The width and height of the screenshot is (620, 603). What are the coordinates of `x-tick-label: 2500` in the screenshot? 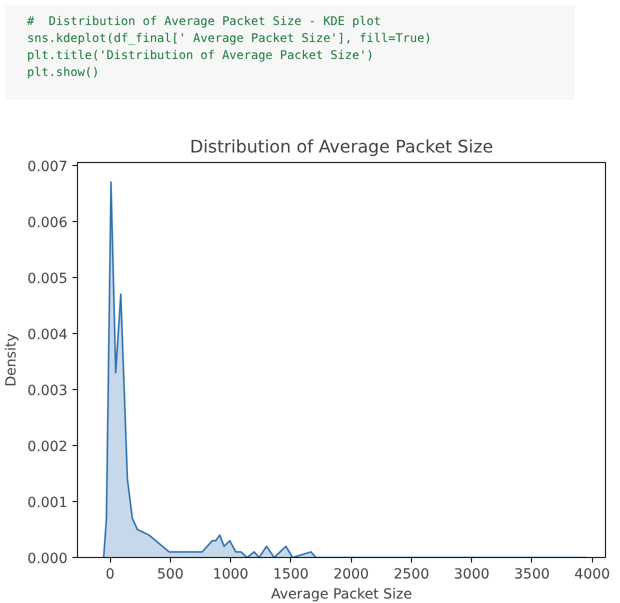 It's located at (412, 574).